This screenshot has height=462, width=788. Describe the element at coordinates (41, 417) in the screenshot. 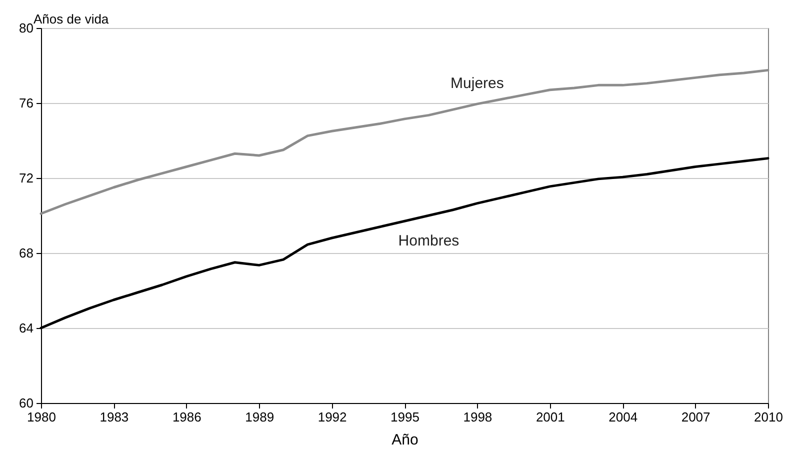

I see `x-tick-label: 1980` at that location.